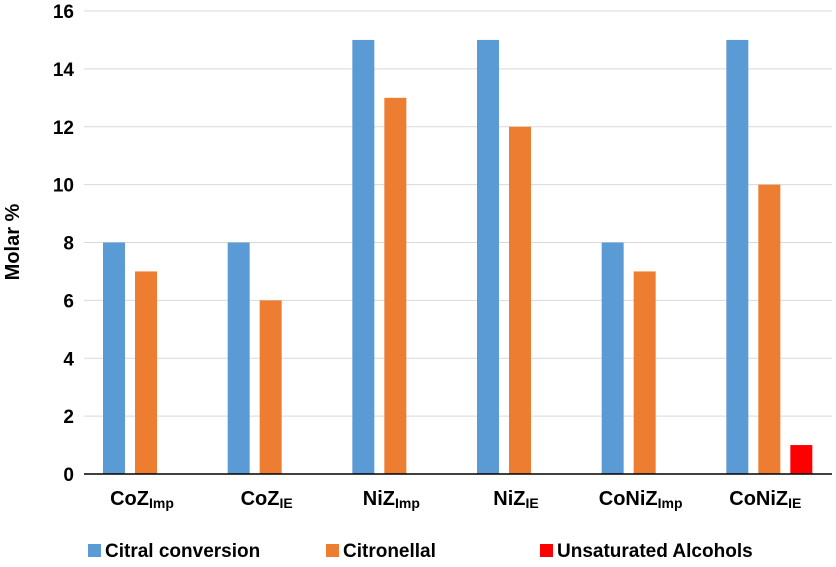 This screenshot has width=836, height=567. Describe the element at coordinates (389, 551) in the screenshot. I see `legend-label: Citronellal` at that location.